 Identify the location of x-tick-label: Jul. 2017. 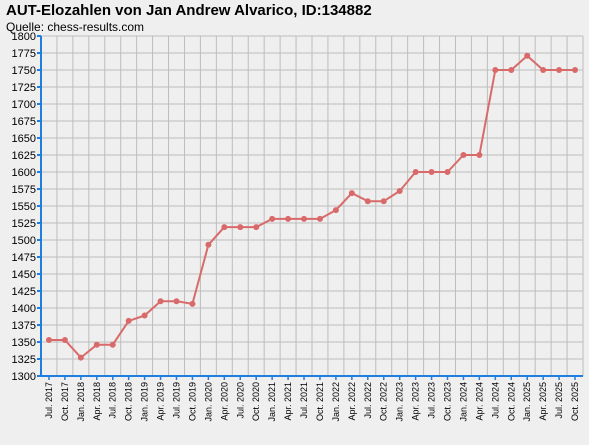
(49, 400).